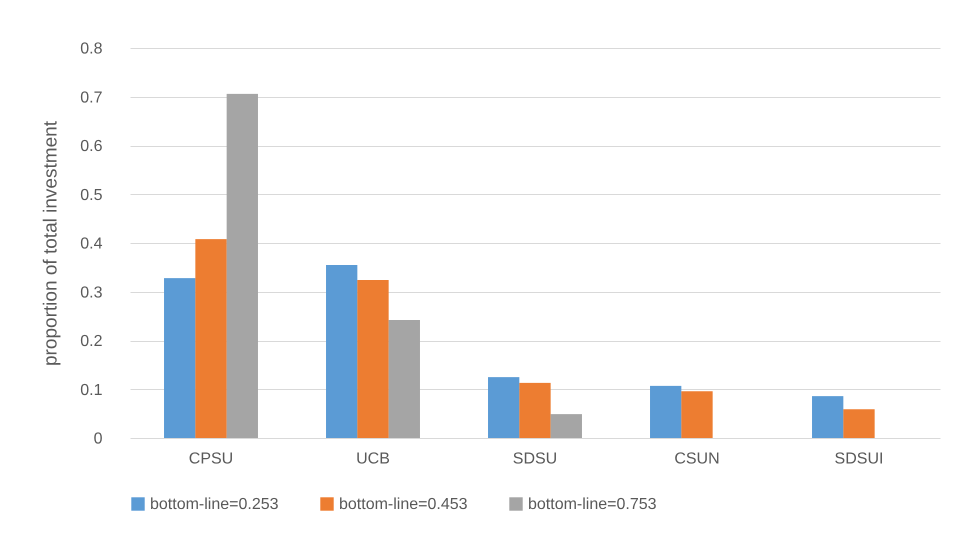 The height and width of the screenshot is (548, 956). Describe the element at coordinates (98, 439) in the screenshot. I see `y-tick-label: 0` at that location.